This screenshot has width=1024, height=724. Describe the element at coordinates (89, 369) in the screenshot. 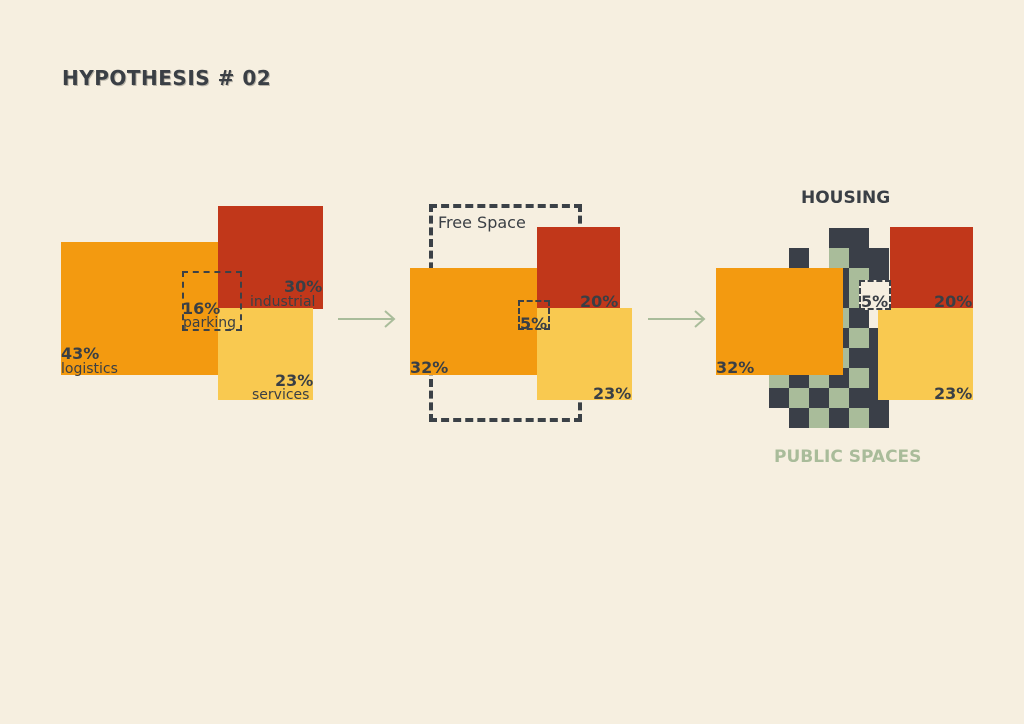

I see `logistics-label: logistics` at that location.